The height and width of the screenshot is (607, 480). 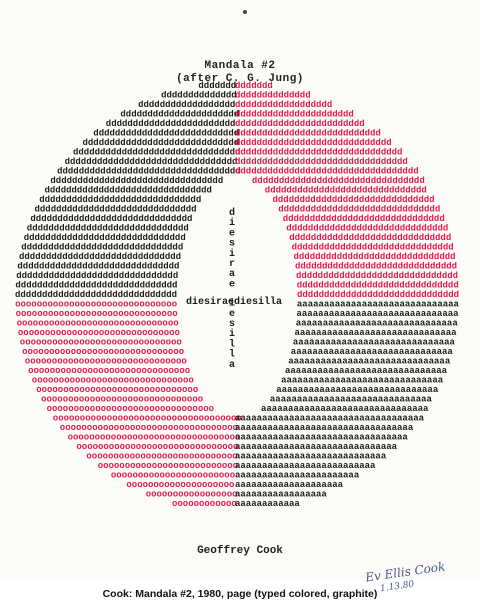 What do you see at coordinates (311, 457) in the screenshot?
I see `typed-row-right: aaaaaaaaaaaaaaaaaaaaaaaaaaaa` at bounding box center [311, 457].